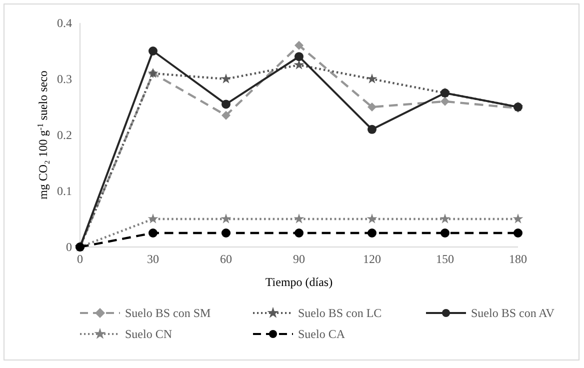 The height and width of the screenshot is (368, 584). I want to click on x-tick-label: 180, so click(518, 259).